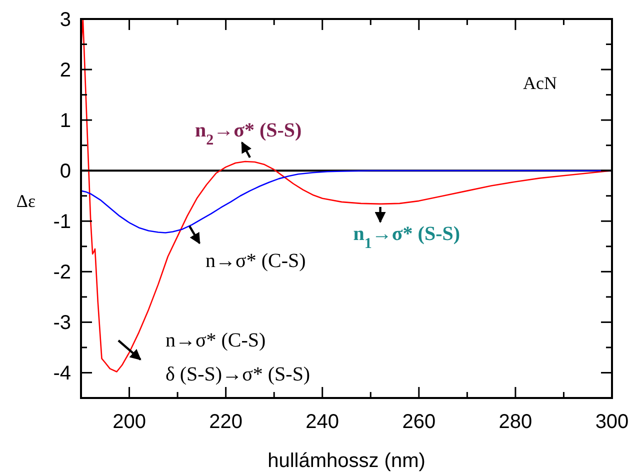 Image resolution: width=632 pixels, height=475 pixels. I want to click on x-tick-label: 220, so click(226, 422).